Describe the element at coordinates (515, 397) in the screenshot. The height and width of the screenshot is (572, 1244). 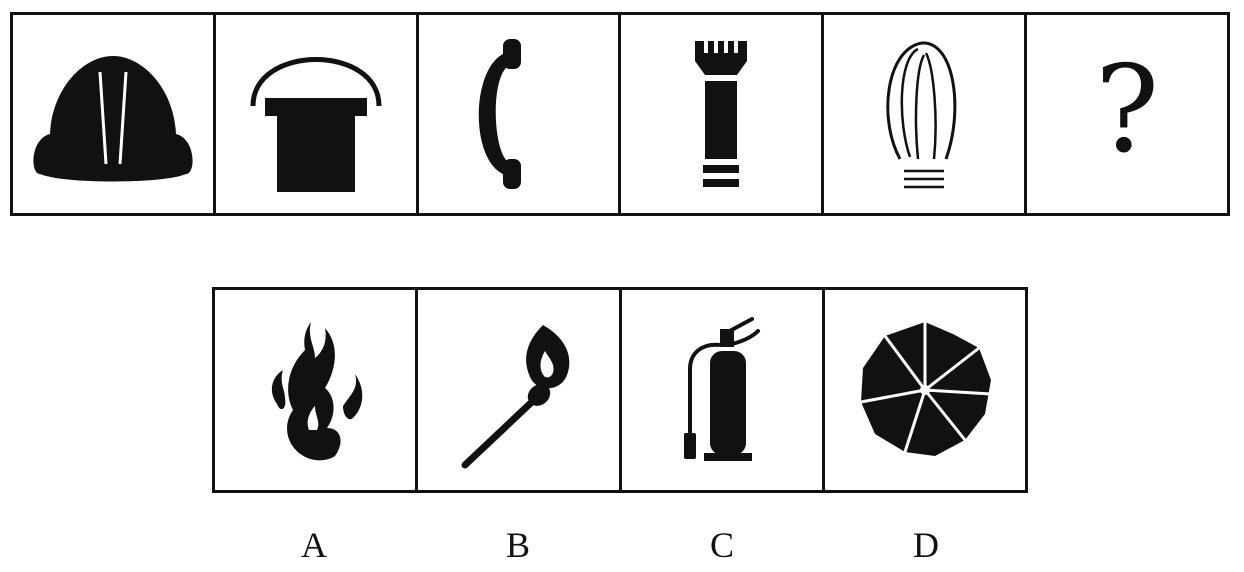
I see `burning-match-icon` at that location.